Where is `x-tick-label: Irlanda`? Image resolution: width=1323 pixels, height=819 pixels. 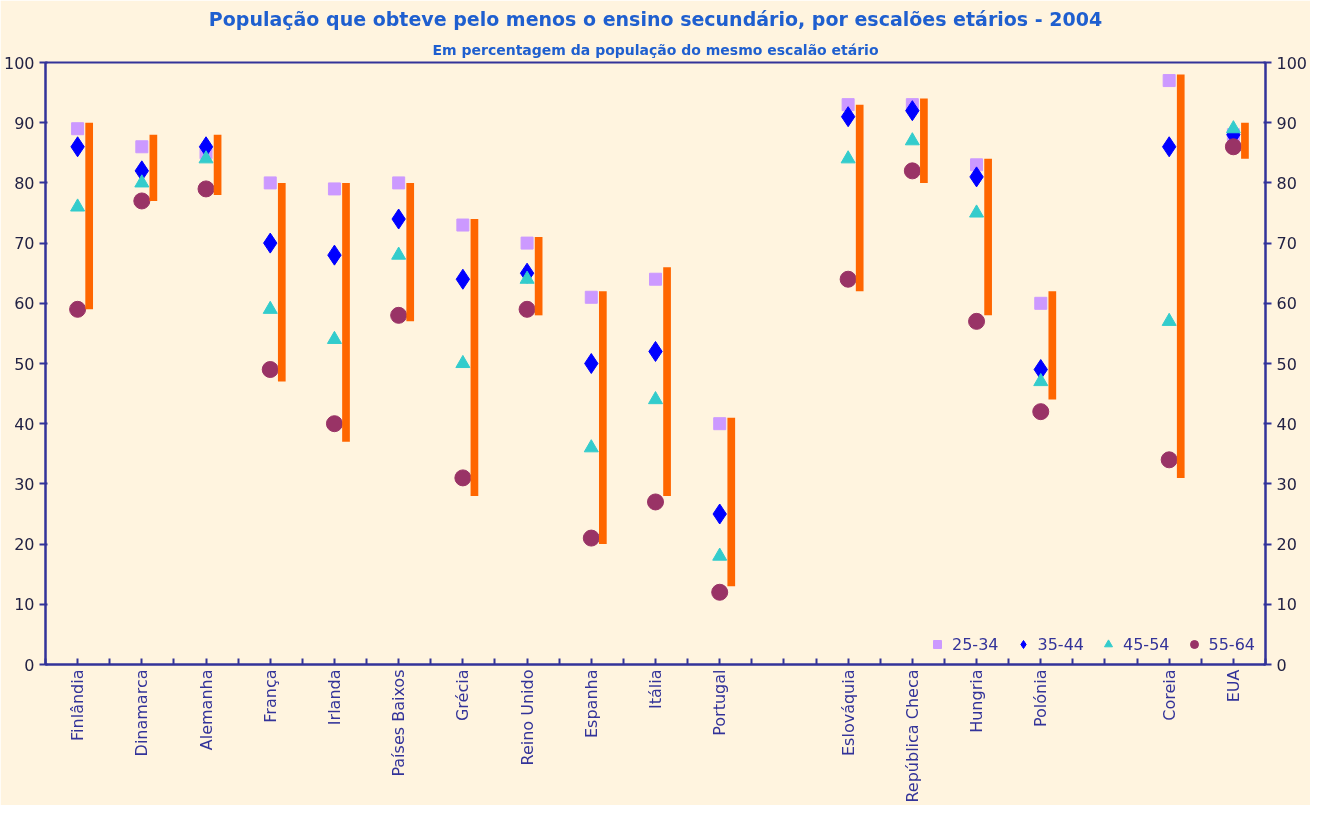 x-tick-label: Irlanda is located at coordinates (334, 697).